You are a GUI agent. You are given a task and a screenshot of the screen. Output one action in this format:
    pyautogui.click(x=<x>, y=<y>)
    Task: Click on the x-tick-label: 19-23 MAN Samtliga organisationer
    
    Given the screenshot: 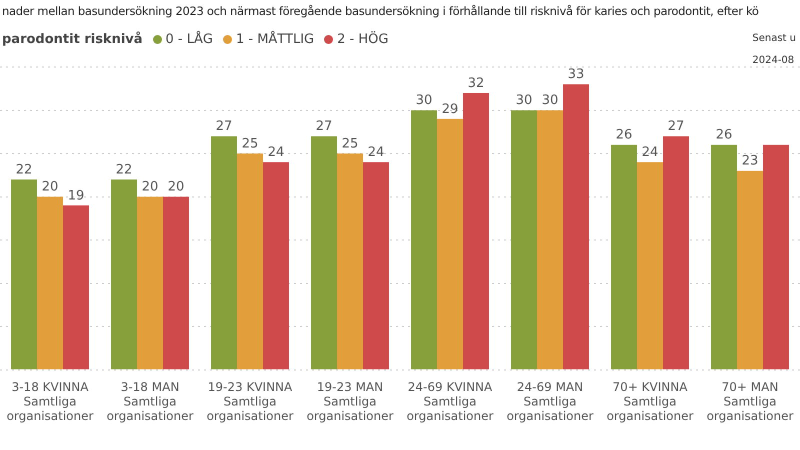 What is the action you would take?
    pyautogui.click(x=350, y=401)
    